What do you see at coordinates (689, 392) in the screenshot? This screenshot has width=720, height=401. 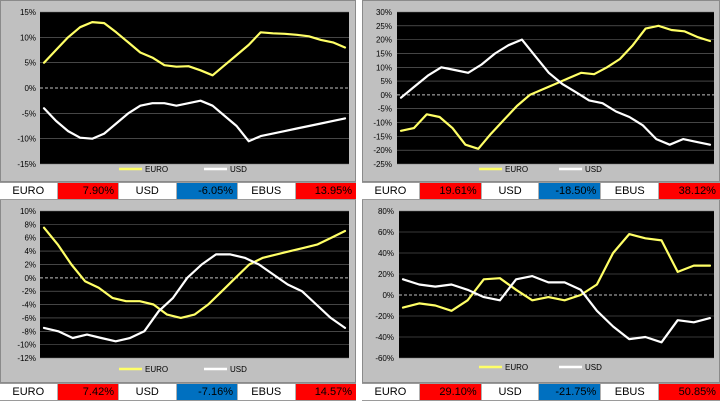 I see `ebus-return: 50.85%` at bounding box center [689, 392].